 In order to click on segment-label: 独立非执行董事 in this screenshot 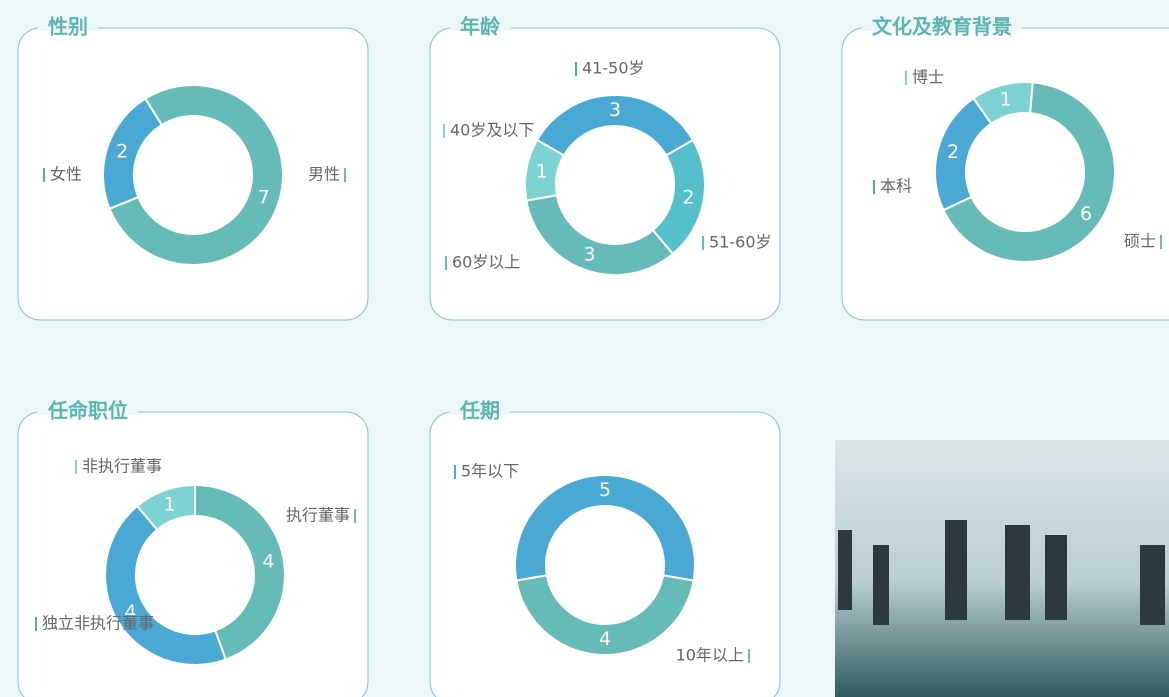, I will do `click(98, 623)`.